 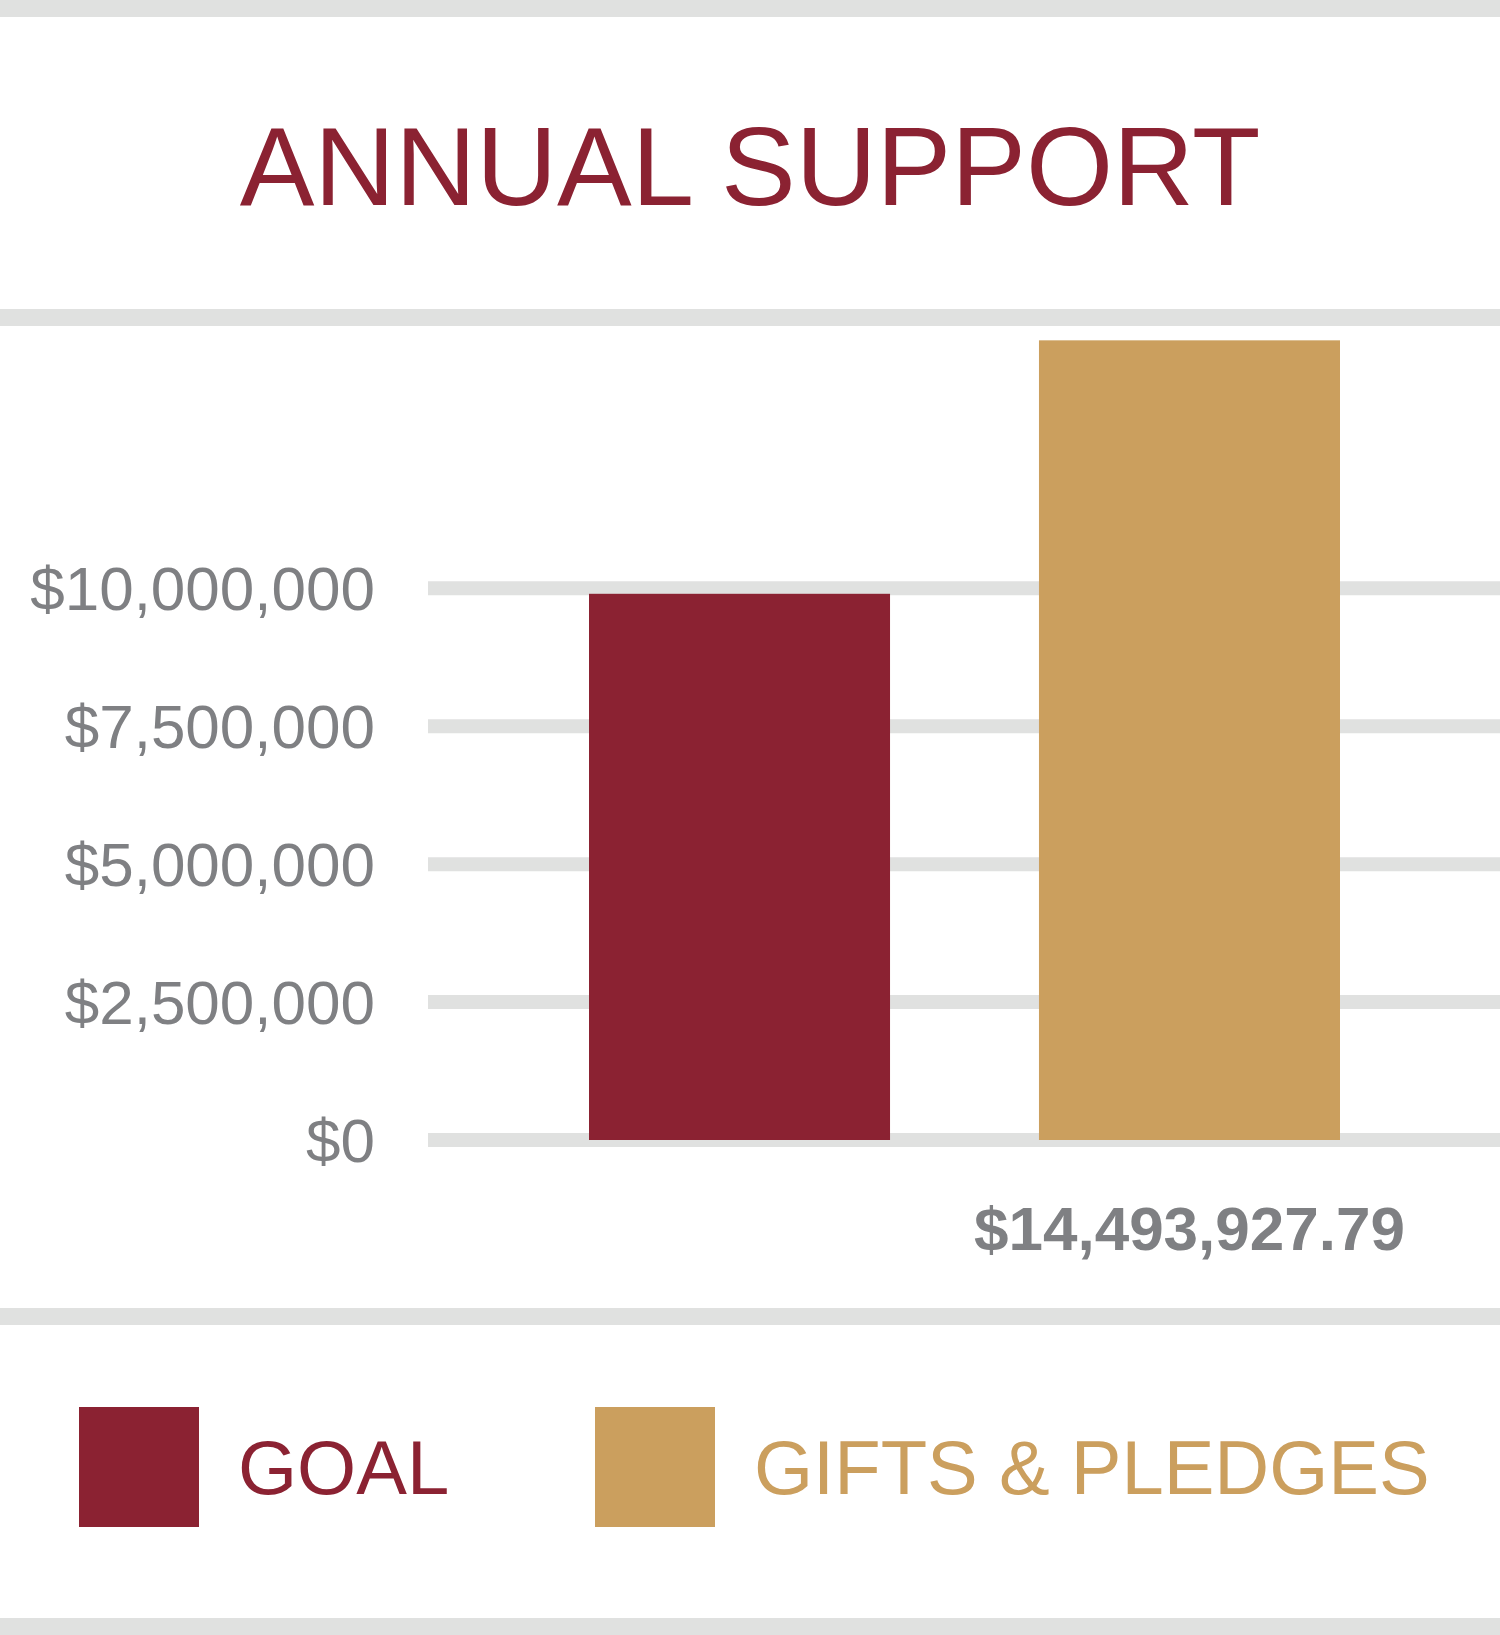 I want to click on legend-label: GIFTS & PLEDGES, so click(x=1092, y=1467).